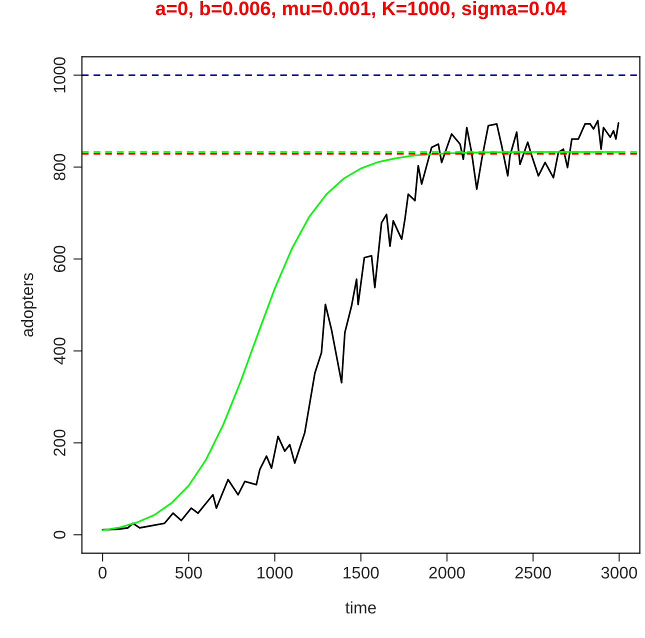 The width and height of the screenshot is (645, 638). What do you see at coordinates (275, 572) in the screenshot?
I see `x-tick-label: 1000` at bounding box center [275, 572].